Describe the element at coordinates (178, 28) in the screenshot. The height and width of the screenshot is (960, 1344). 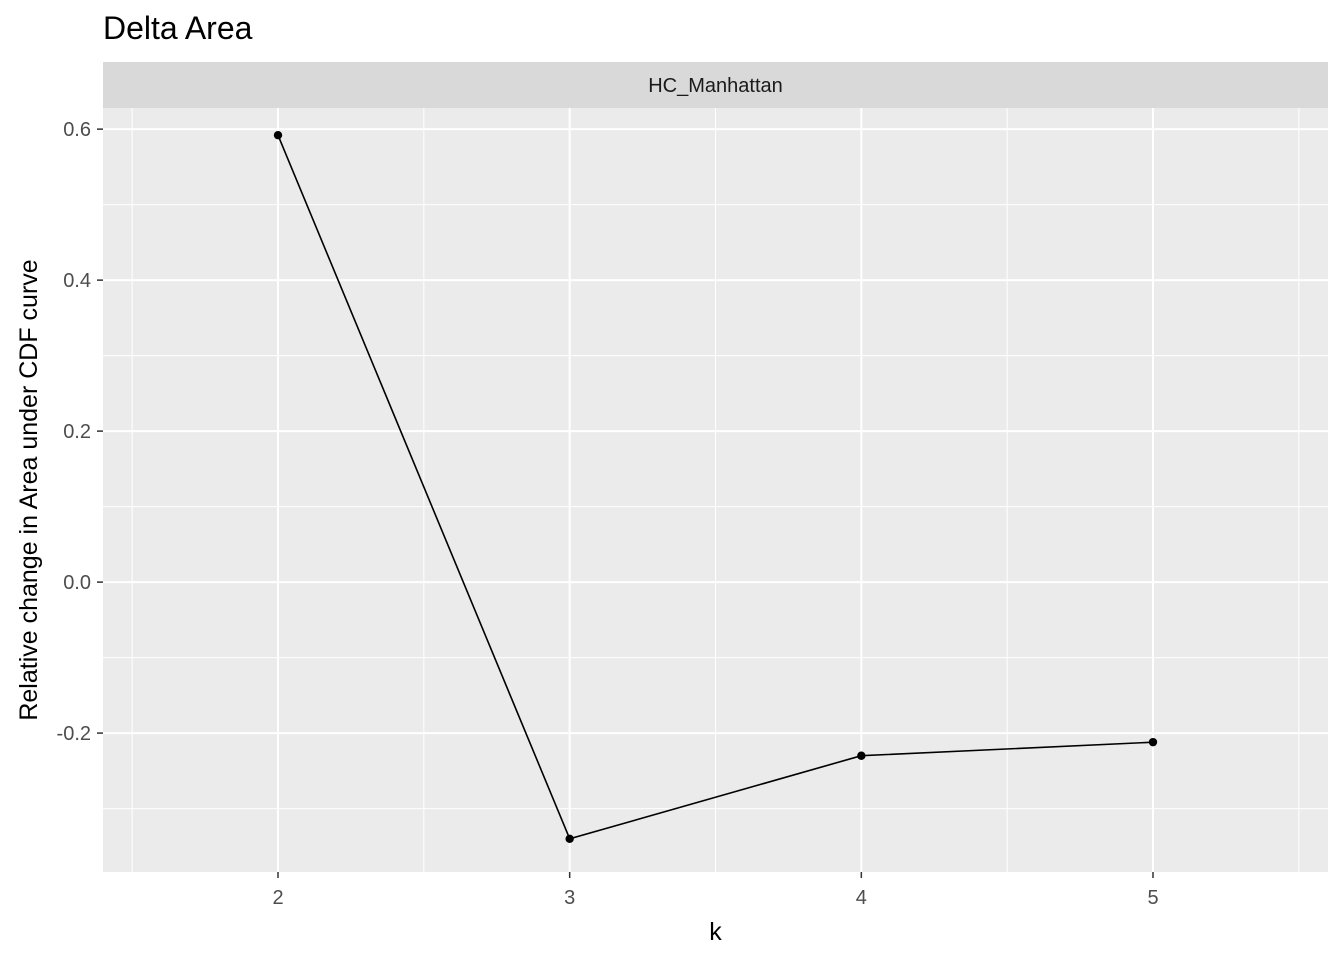
I see `chart-title: Delta Area` at that location.